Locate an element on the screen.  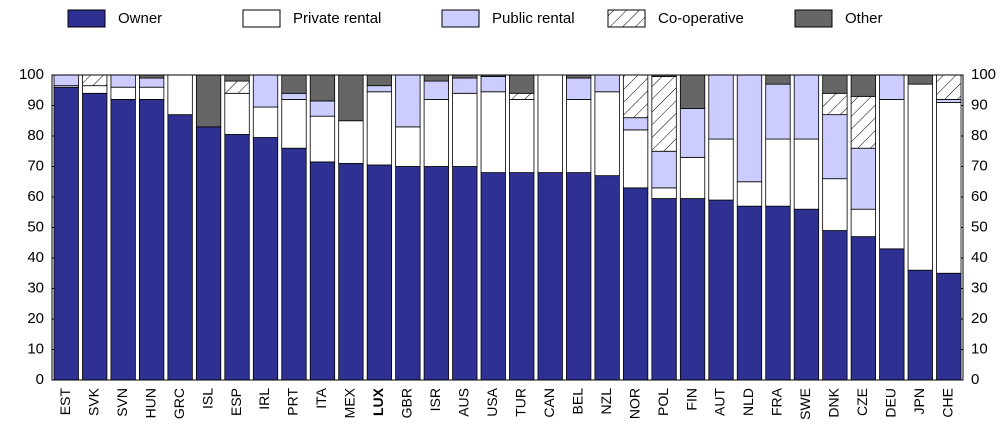
x-tick-label: POL is located at coordinates (663, 402).